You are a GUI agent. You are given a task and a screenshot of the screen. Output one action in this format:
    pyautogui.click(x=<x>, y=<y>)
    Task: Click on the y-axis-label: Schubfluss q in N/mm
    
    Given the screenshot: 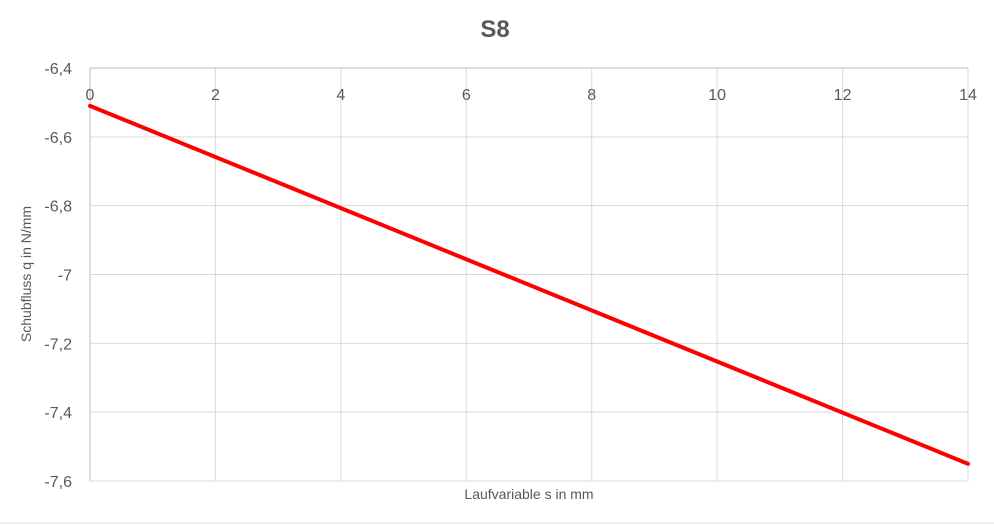 What is the action you would take?
    pyautogui.click(x=26, y=274)
    